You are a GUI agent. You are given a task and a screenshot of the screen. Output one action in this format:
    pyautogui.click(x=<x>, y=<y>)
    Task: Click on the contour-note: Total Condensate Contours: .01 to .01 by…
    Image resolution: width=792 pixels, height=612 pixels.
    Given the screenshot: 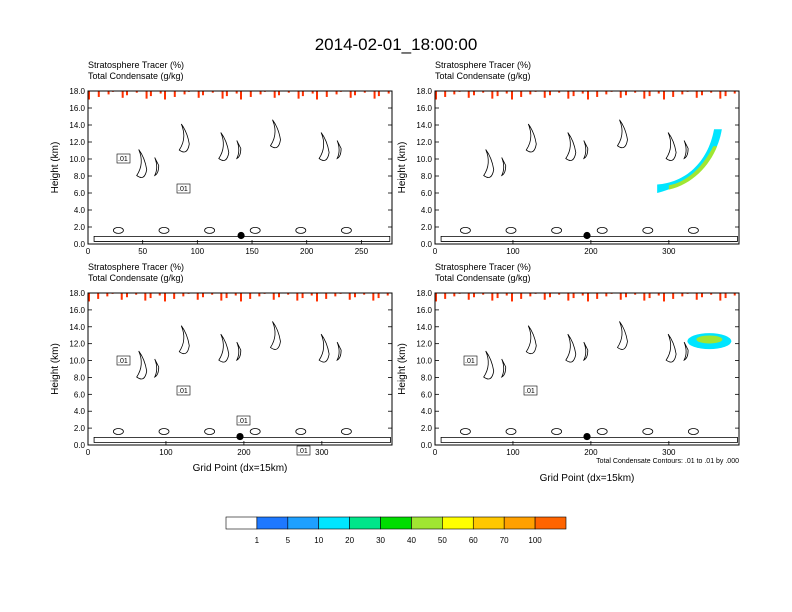 What is the action you would take?
    pyautogui.click(x=667, y=461)
    